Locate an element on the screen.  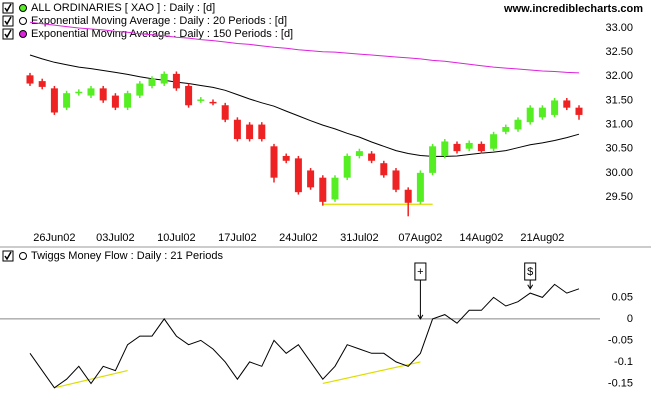
x-tick-label: 14Aug02 is located at coordinates (481, 238).